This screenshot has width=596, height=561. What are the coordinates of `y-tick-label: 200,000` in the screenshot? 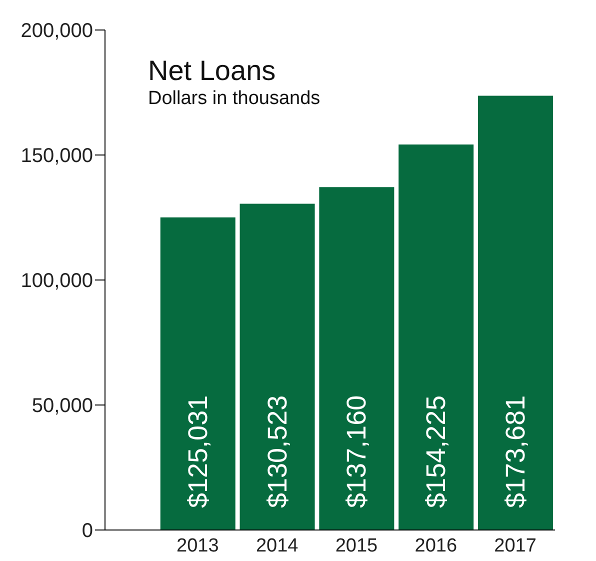 It's located at (56, 31).